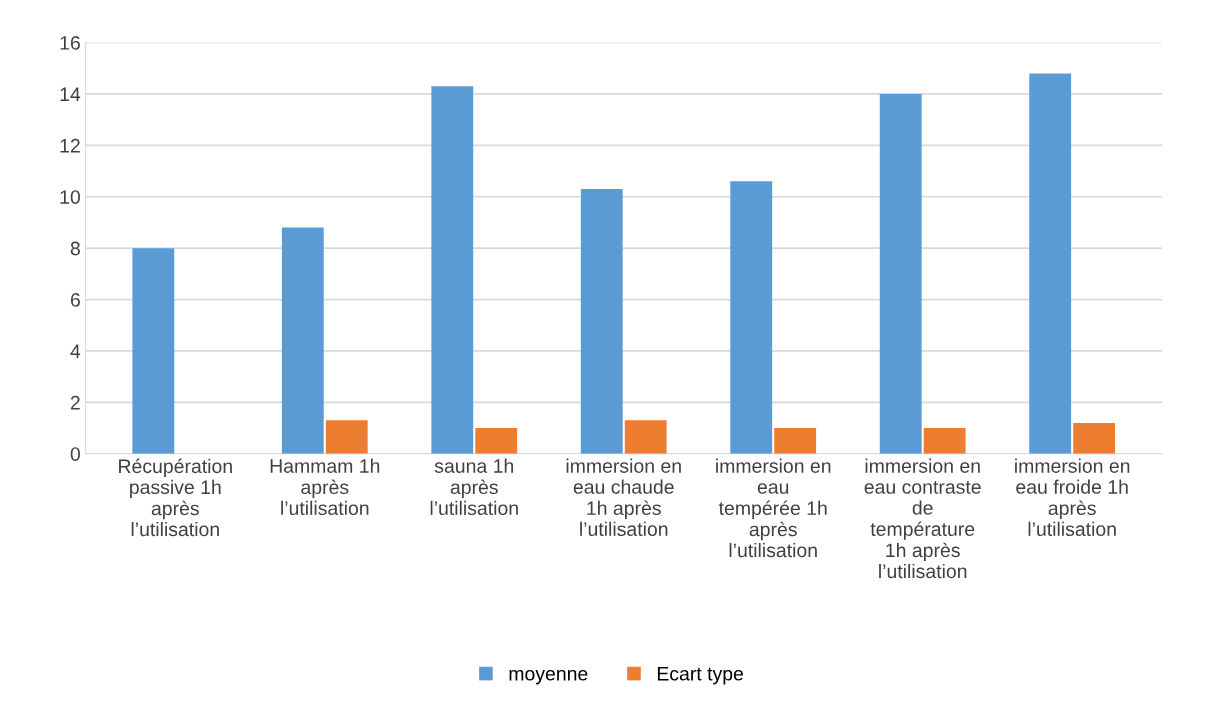  I want to click on y-tick-label: 0, so click(75, 454).